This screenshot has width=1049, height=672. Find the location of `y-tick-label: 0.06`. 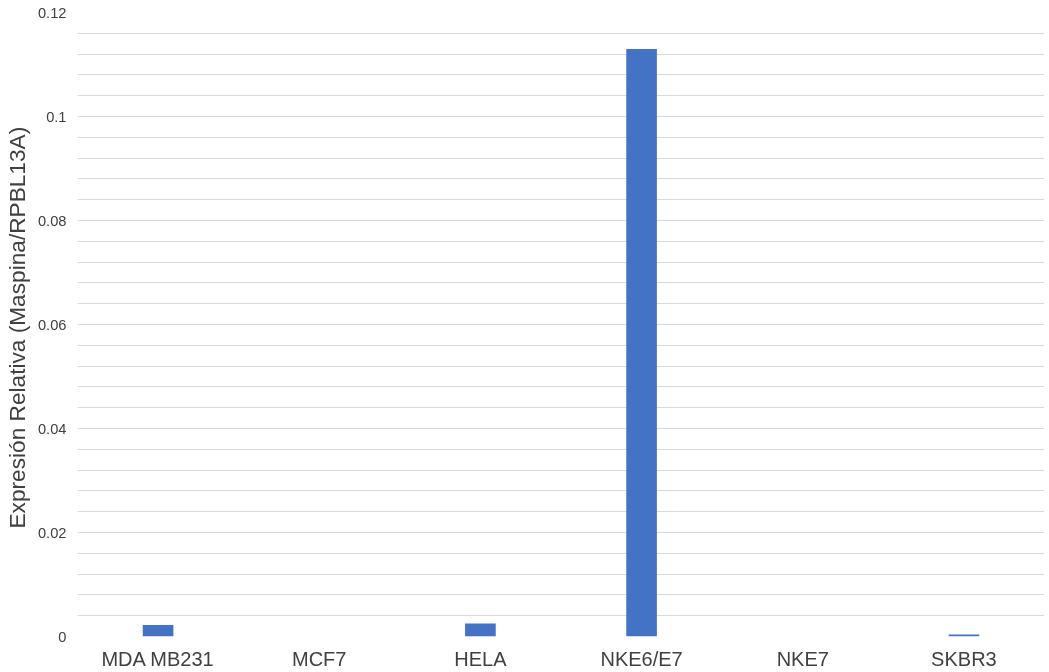

y-tick-label: 0.06 is located at coordinates (52, 324).